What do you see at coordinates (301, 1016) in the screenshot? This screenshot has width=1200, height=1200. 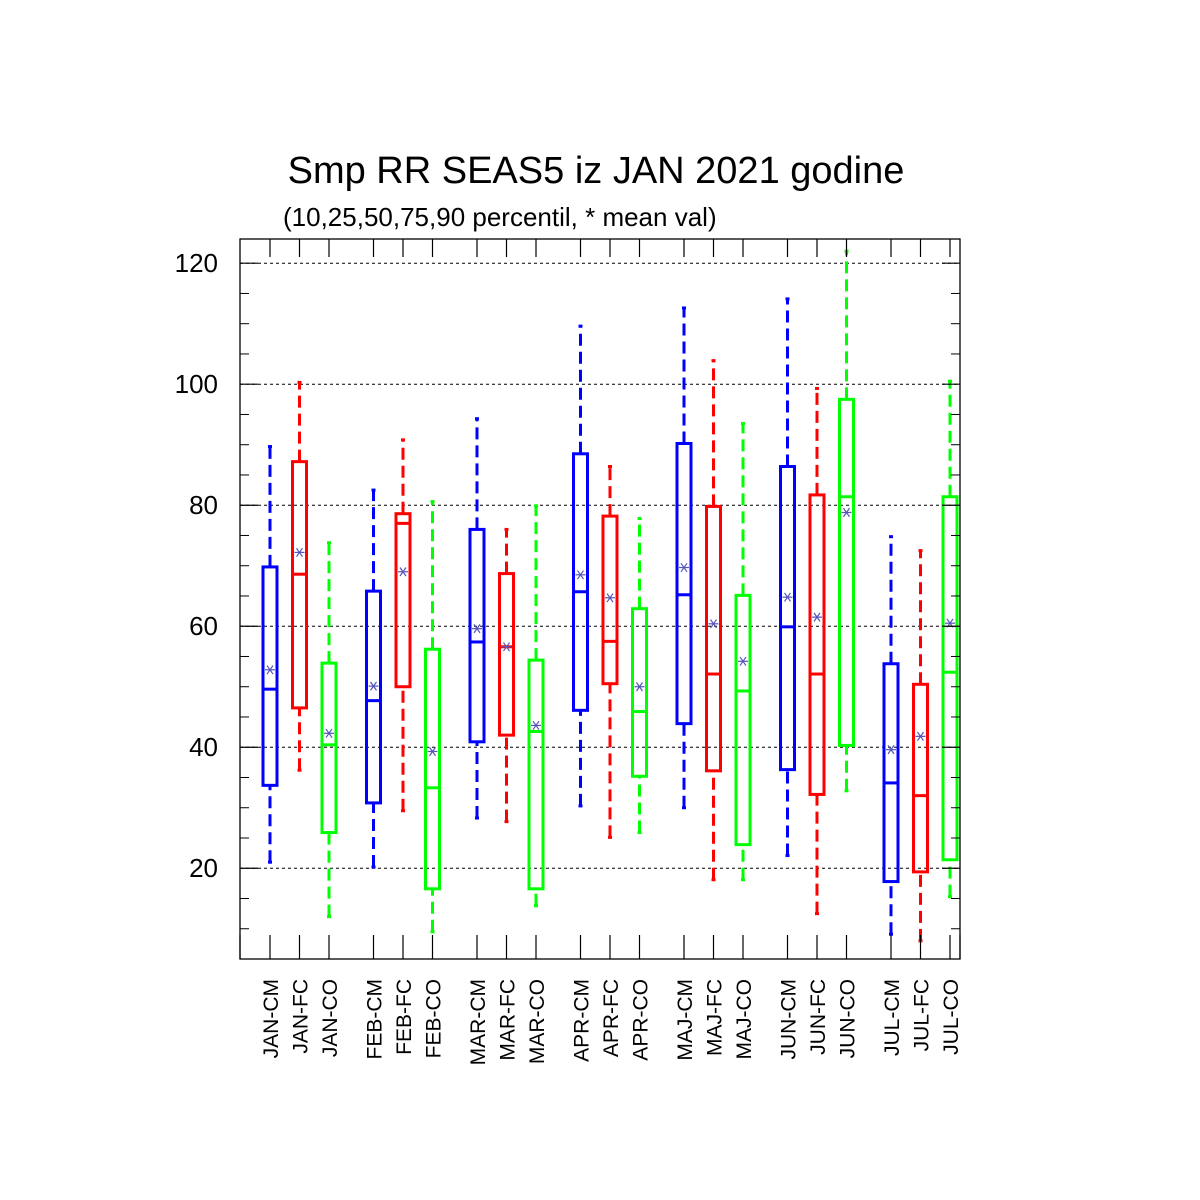 I see `x-category-label: JAN-FC` at bounding box center [301, 1016].